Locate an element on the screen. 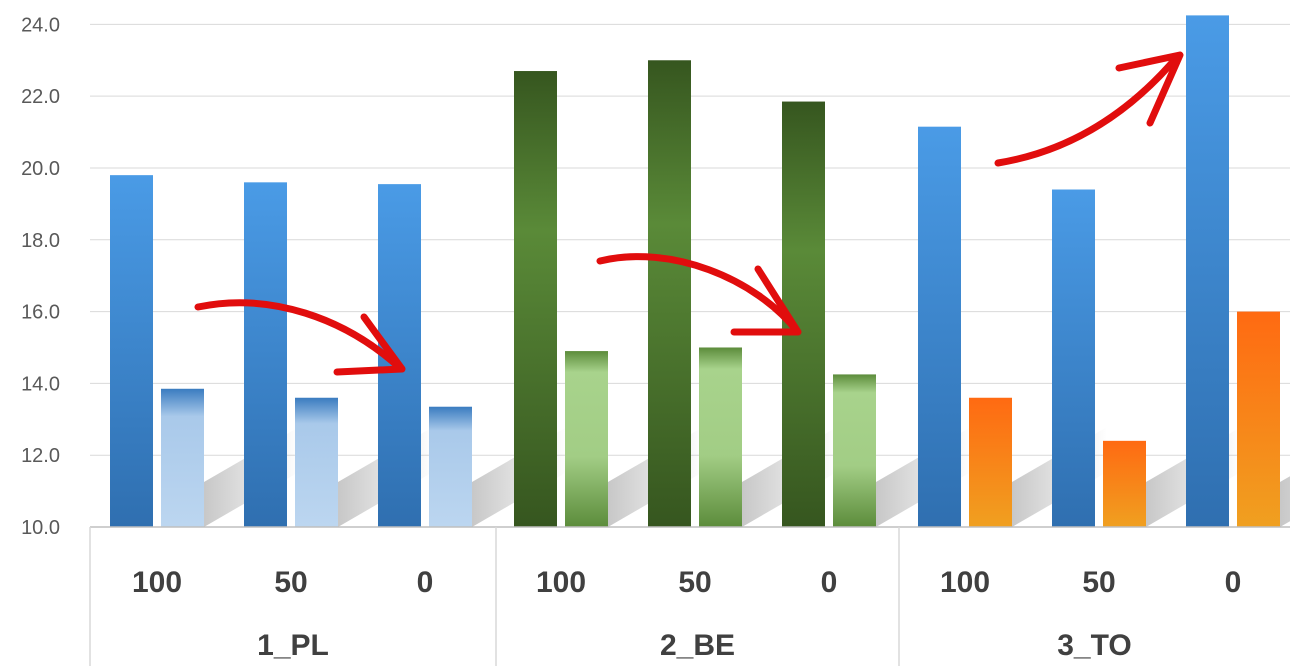 Image resolution: width=1290 pixels, height=666 pixels. y-tick-label: 22.0 is located at coordinates (40, 97).